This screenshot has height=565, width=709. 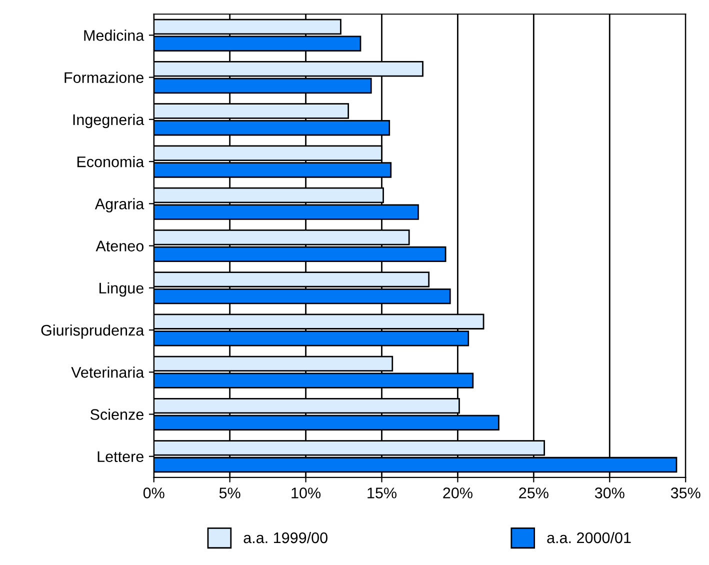 I want to click on y-tick-label: Ingegneria, so click(x=108, y=121).